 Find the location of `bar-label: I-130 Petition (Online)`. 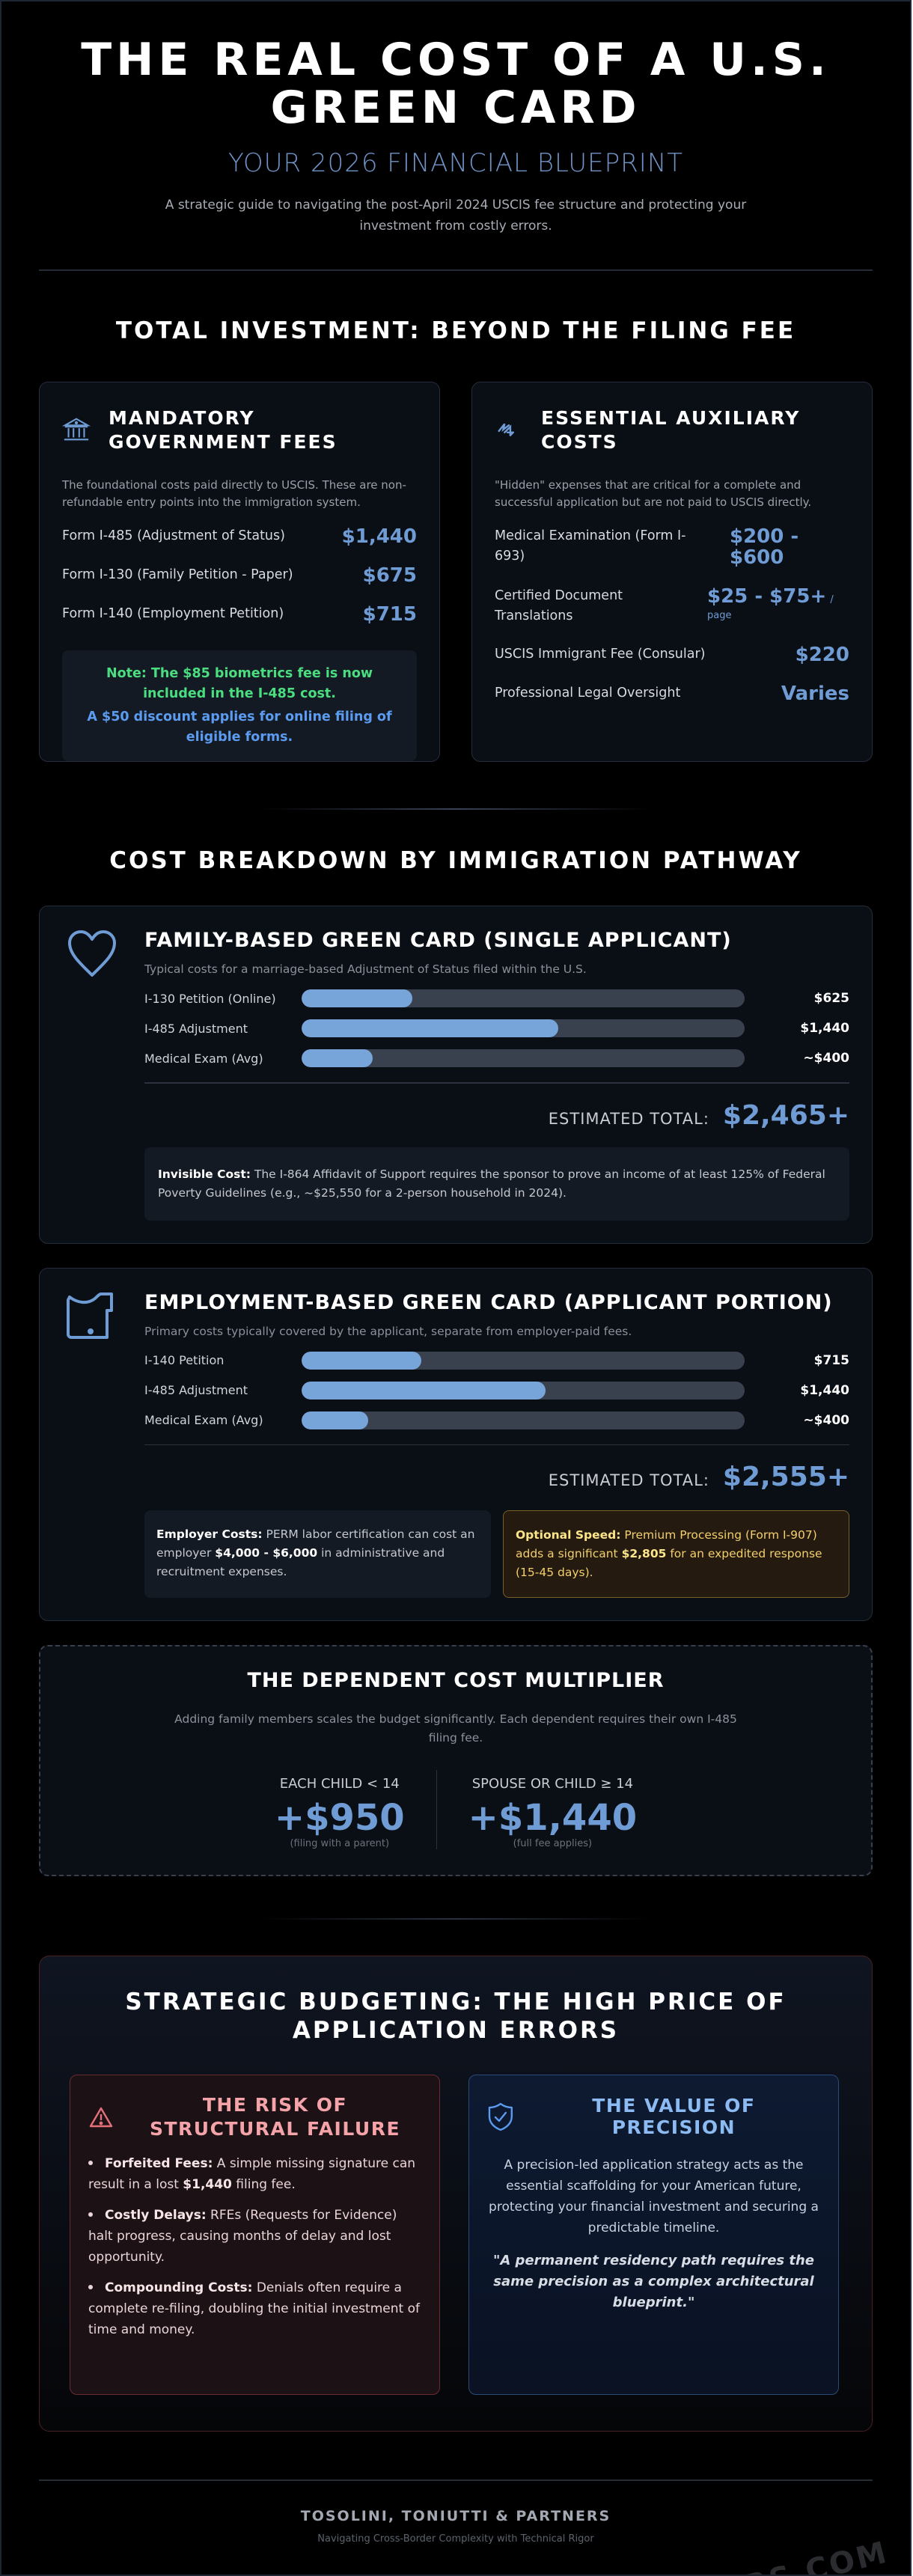

bar-label: I-130 Petition (Online) is located at coordinates (210, 998).